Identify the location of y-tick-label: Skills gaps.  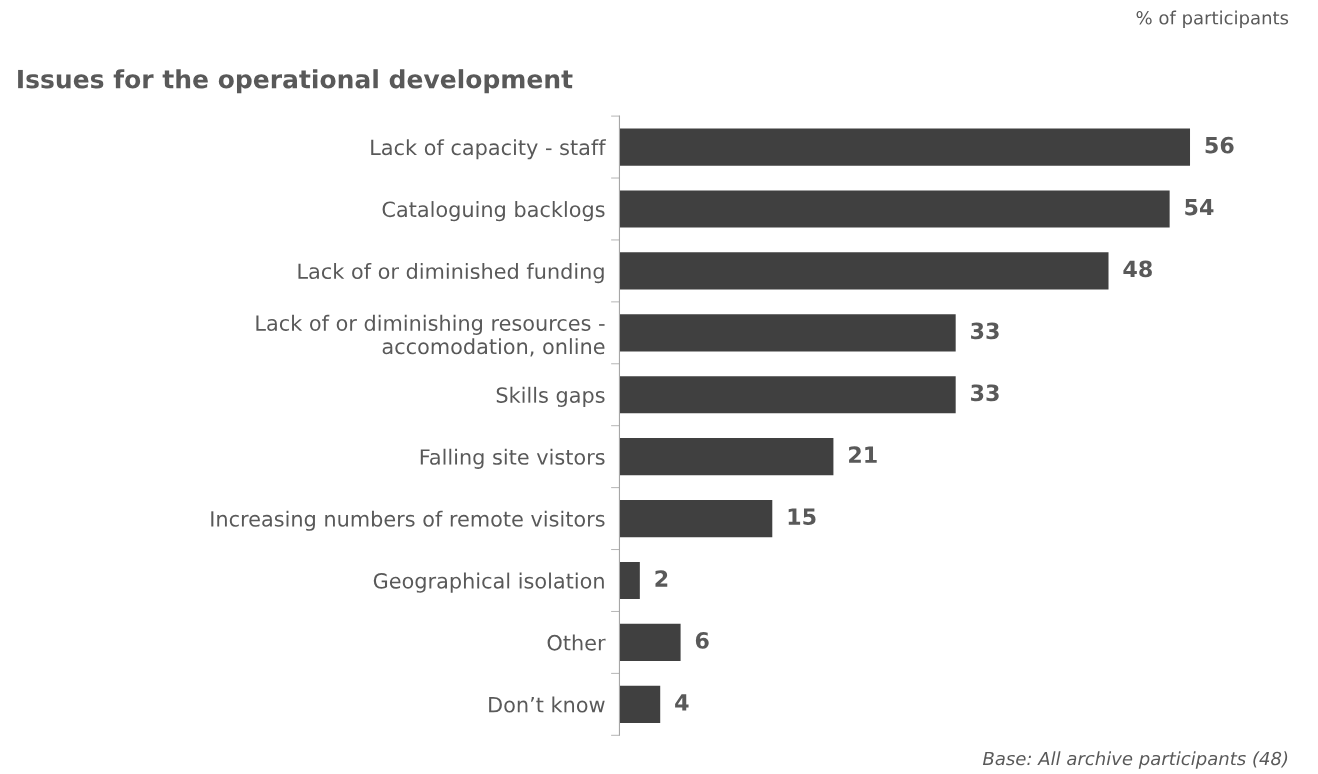
(550, 396).